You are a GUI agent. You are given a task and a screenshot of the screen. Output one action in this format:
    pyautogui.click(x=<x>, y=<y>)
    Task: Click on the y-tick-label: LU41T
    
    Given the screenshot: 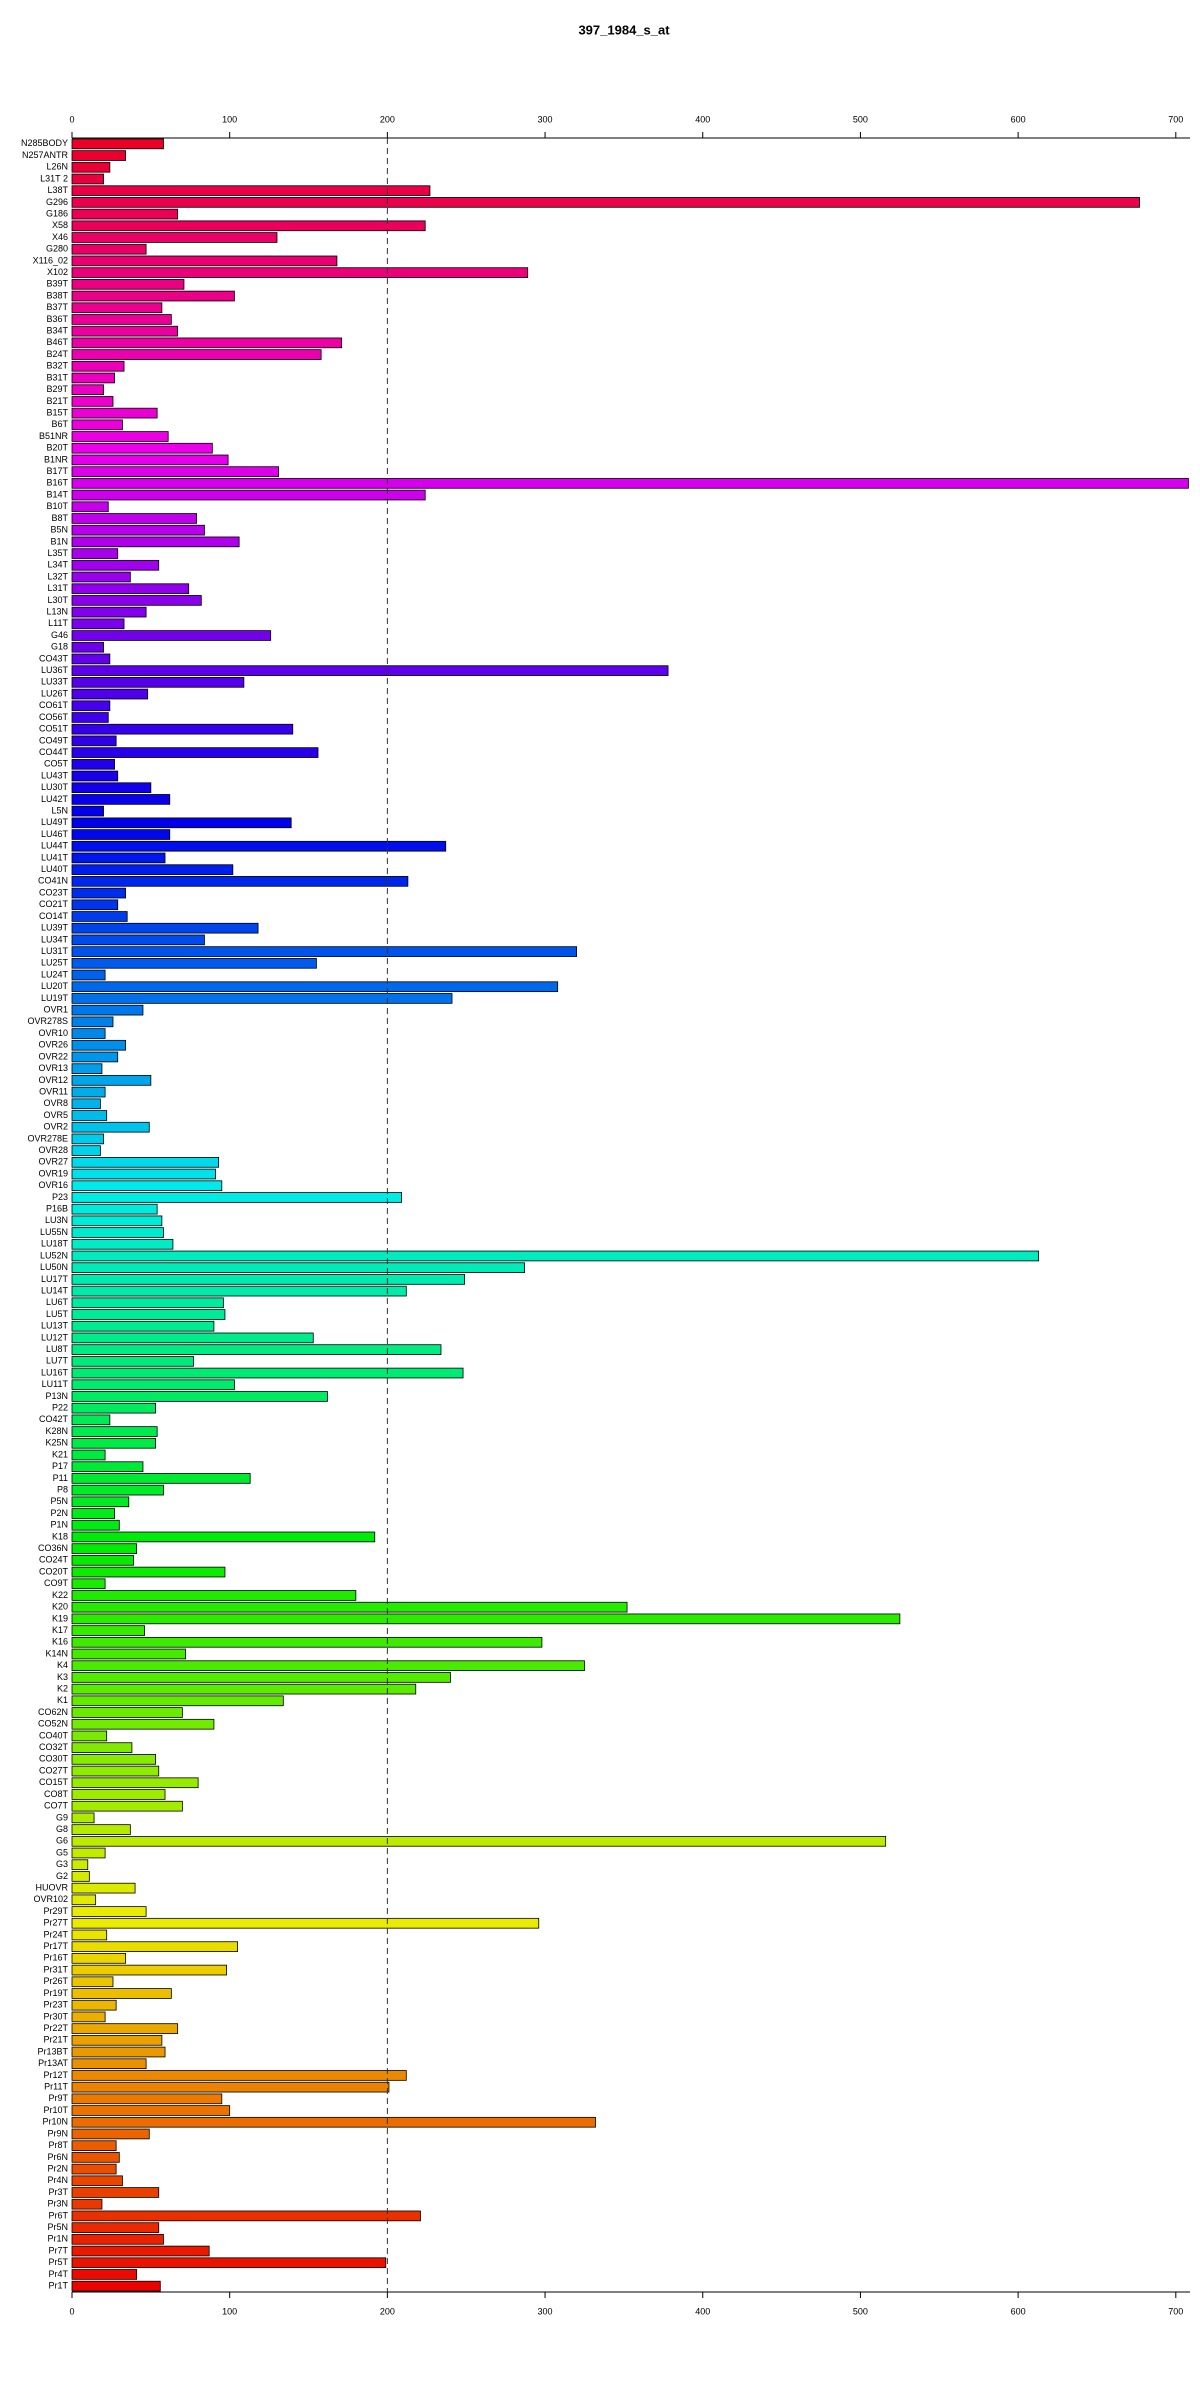 What is the action you would take?
    pyautogui.click(x=55, y=857)
    